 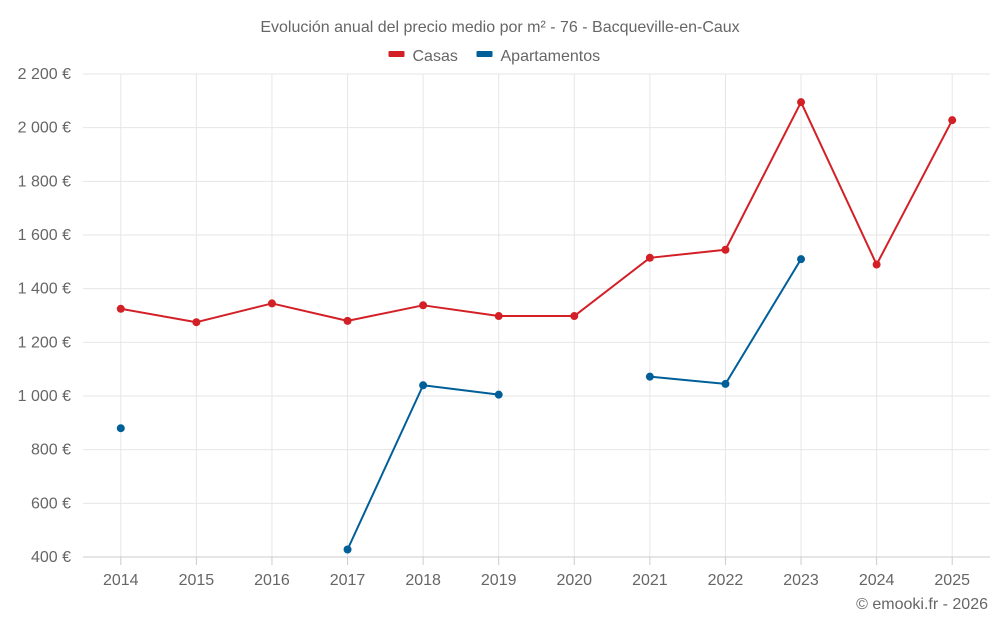 I want to click on x-tick-label: 2025, so click(x=952, y=580).